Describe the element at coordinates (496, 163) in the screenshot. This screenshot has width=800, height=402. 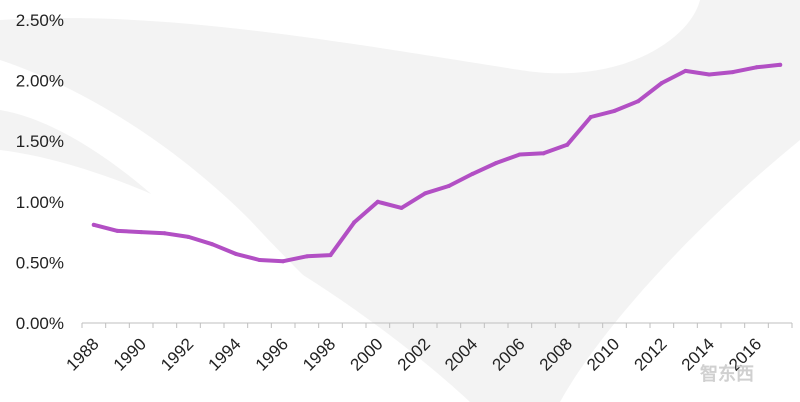
I see `data-point-2005` at that location.